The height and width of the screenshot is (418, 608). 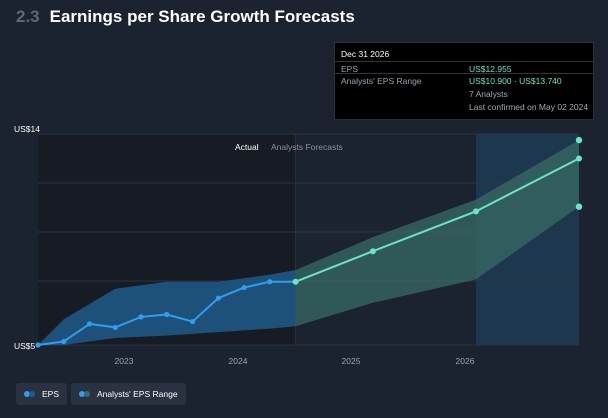 What do you see at coordinates (488, 94) in the screenshot?
I see `tooltip-analysts: 7 Analysts` at bounding box center [488, 94].